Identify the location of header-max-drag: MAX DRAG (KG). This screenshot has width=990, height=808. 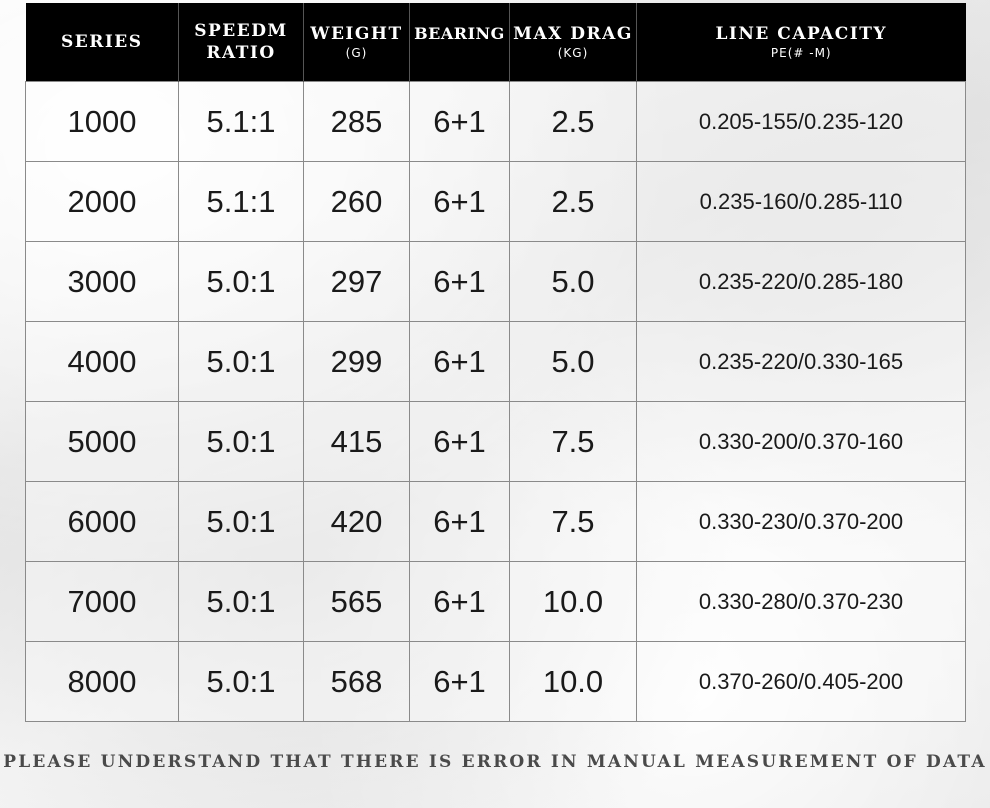
(573, 42).